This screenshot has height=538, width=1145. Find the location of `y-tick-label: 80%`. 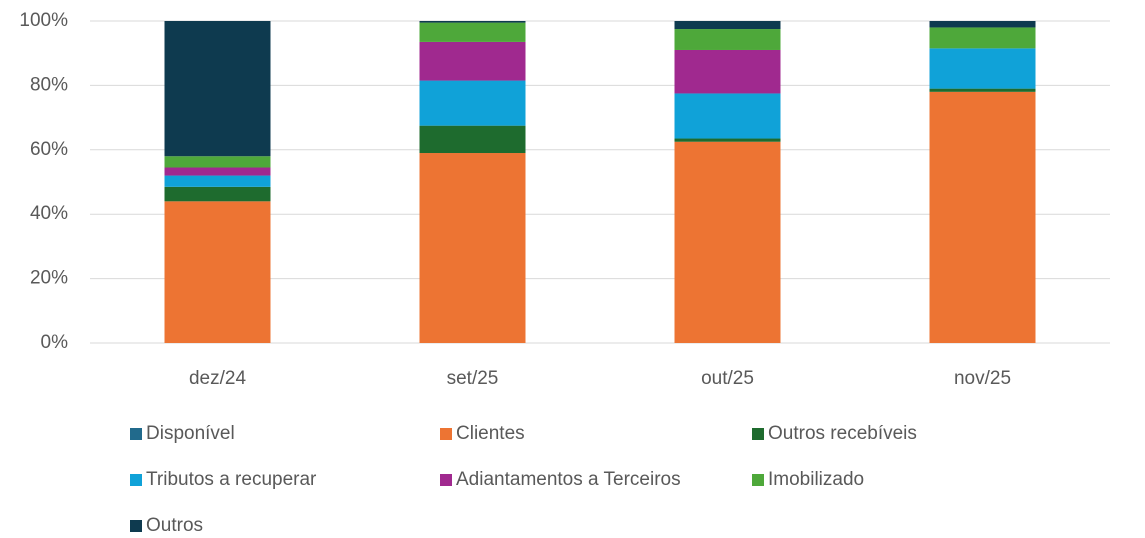

y-tick-label: 80% is located at coordinates (49, 84).